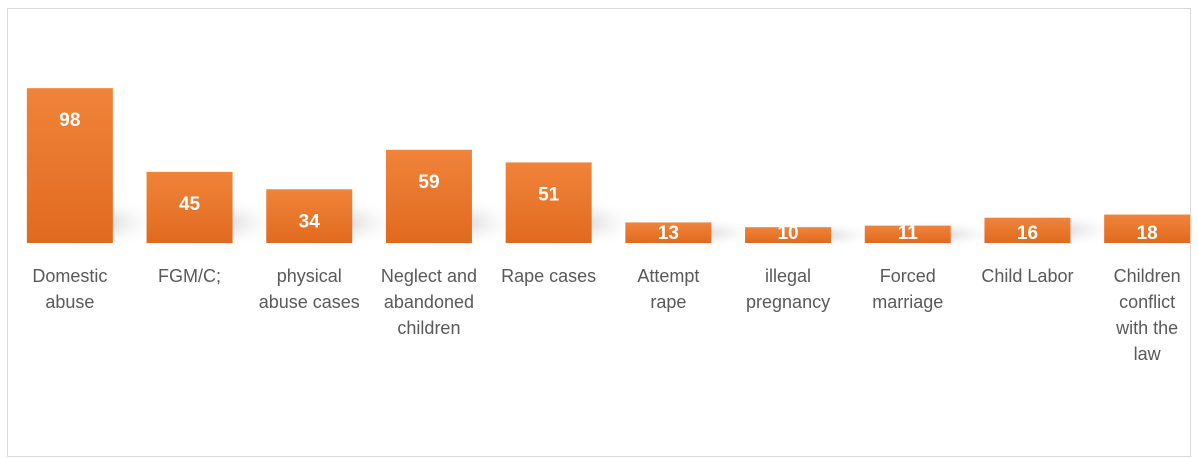 The width and height of the screenshot is (1198, 458). I want to click on data-label: 10, so click(787, 233).